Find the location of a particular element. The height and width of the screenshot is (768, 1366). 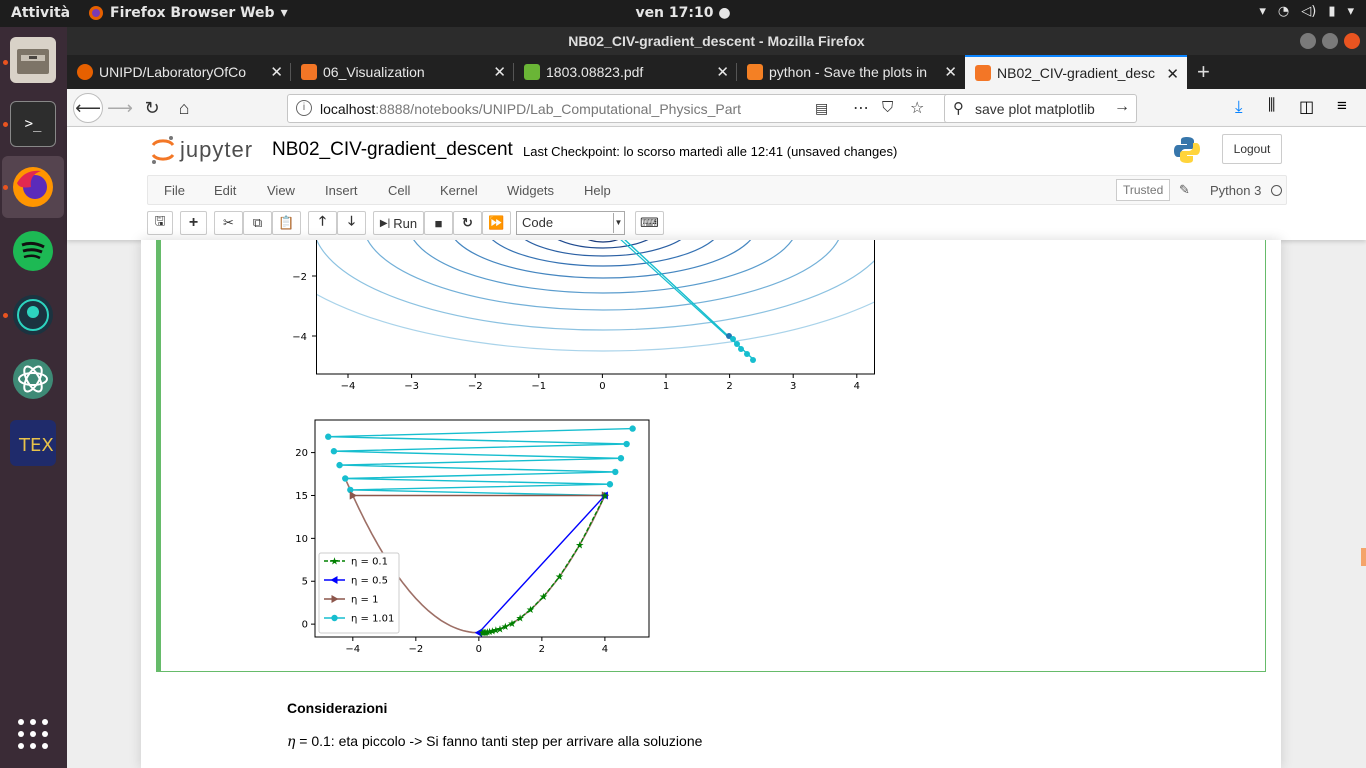

firefox-app-icon is located at coordinates (33, 187).